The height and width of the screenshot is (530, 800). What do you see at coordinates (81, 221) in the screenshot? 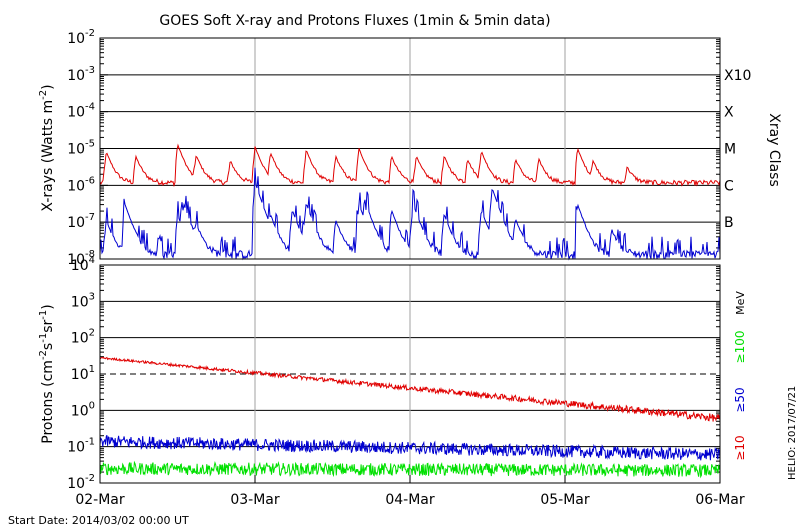
I see `xray-y-tick-label: 10⁻⁷` at bounding box center [81, 221].